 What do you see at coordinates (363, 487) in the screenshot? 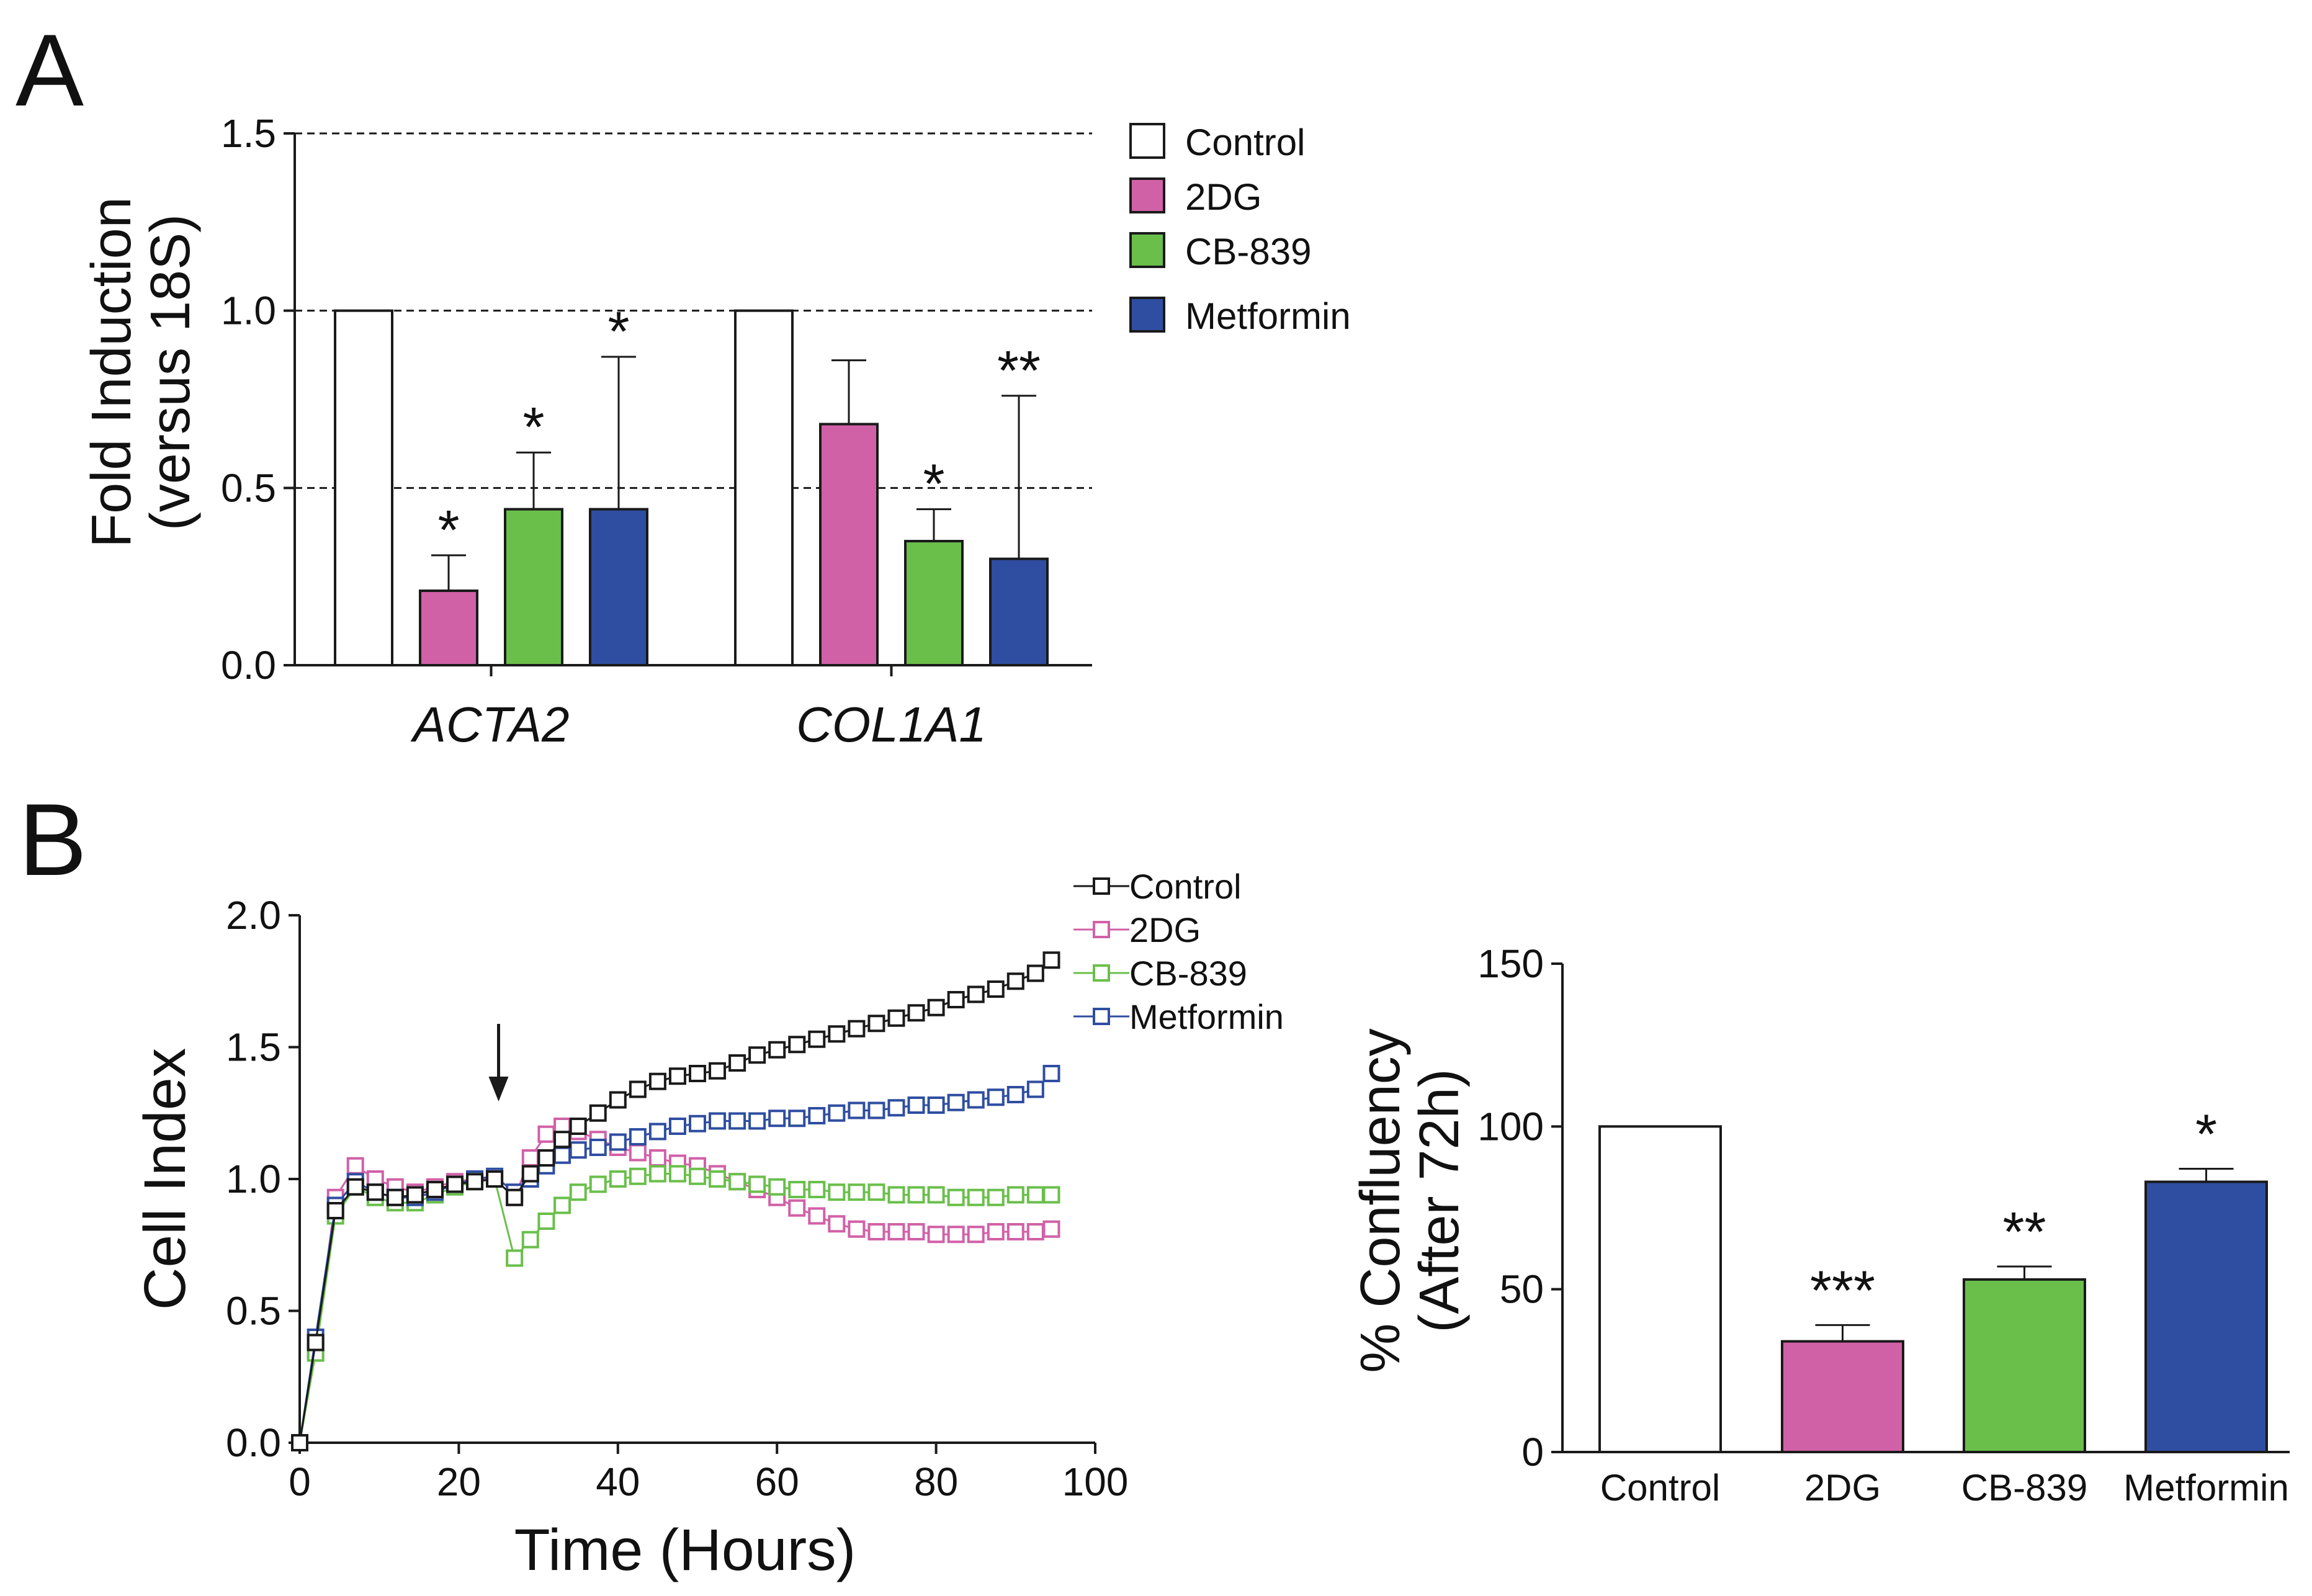
I see `bar-acta2-control` at bounding box center [363, 487].